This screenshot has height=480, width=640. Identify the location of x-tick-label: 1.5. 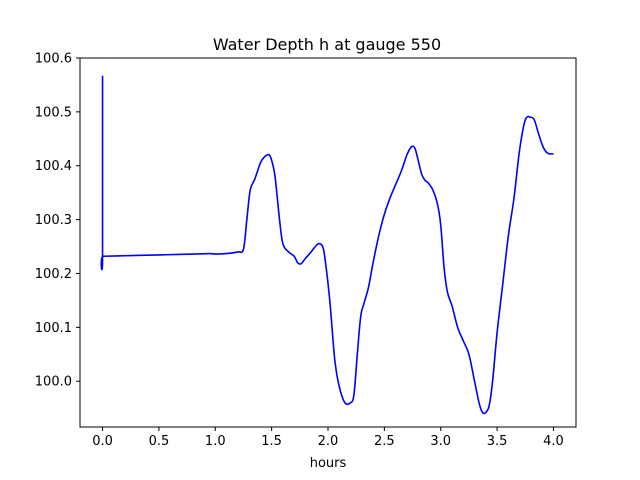
(271, 441).